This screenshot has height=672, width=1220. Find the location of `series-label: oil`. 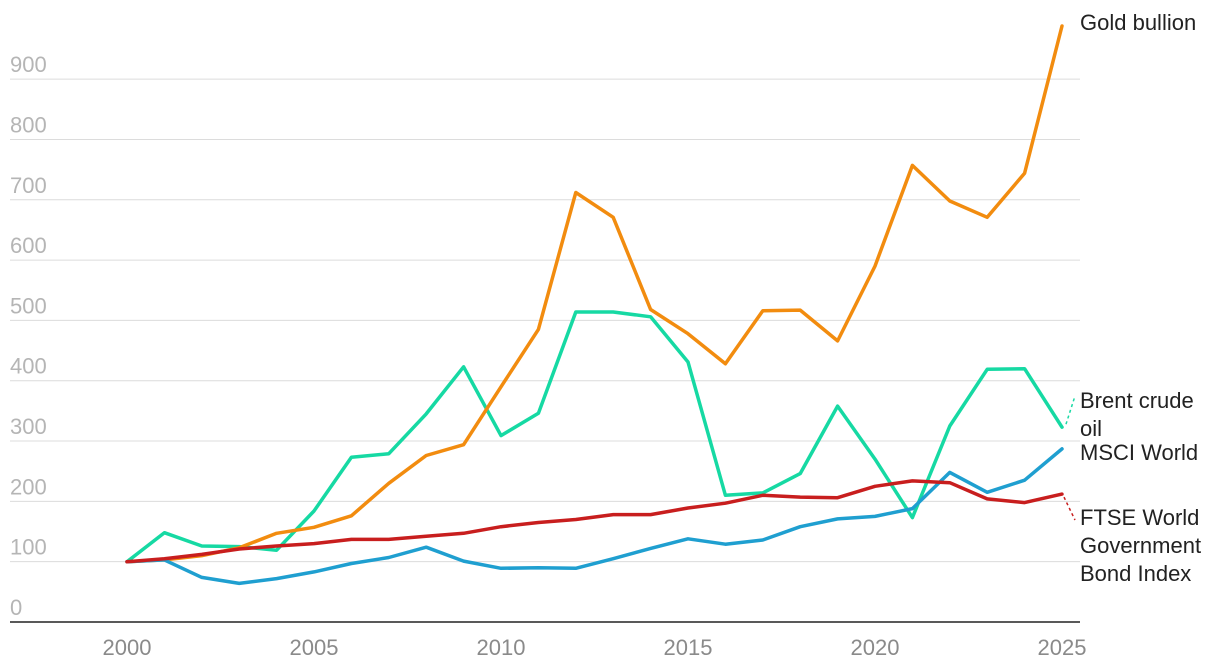

series-label: oil is located at coordinates (1091, 428).